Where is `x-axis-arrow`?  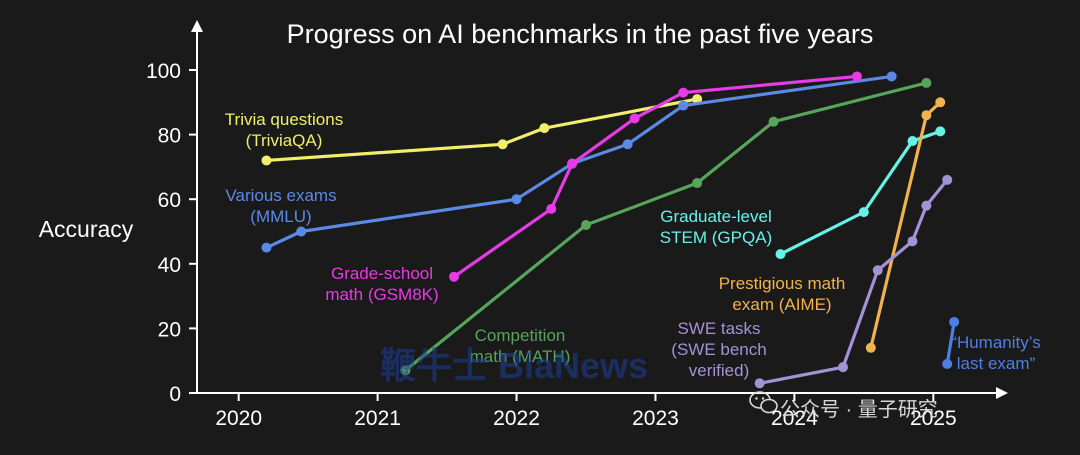 x-axis-arrow is located at coordinates (1002, 393).